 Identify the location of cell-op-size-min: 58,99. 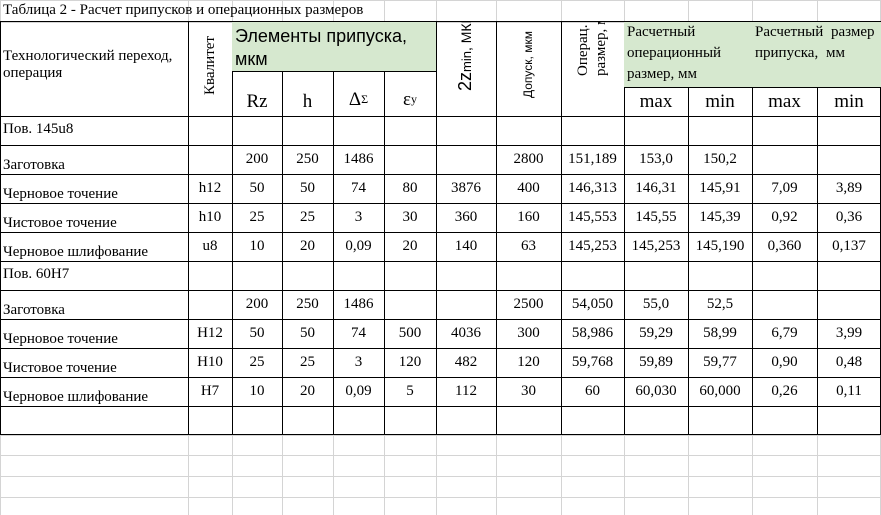
(720, 332).